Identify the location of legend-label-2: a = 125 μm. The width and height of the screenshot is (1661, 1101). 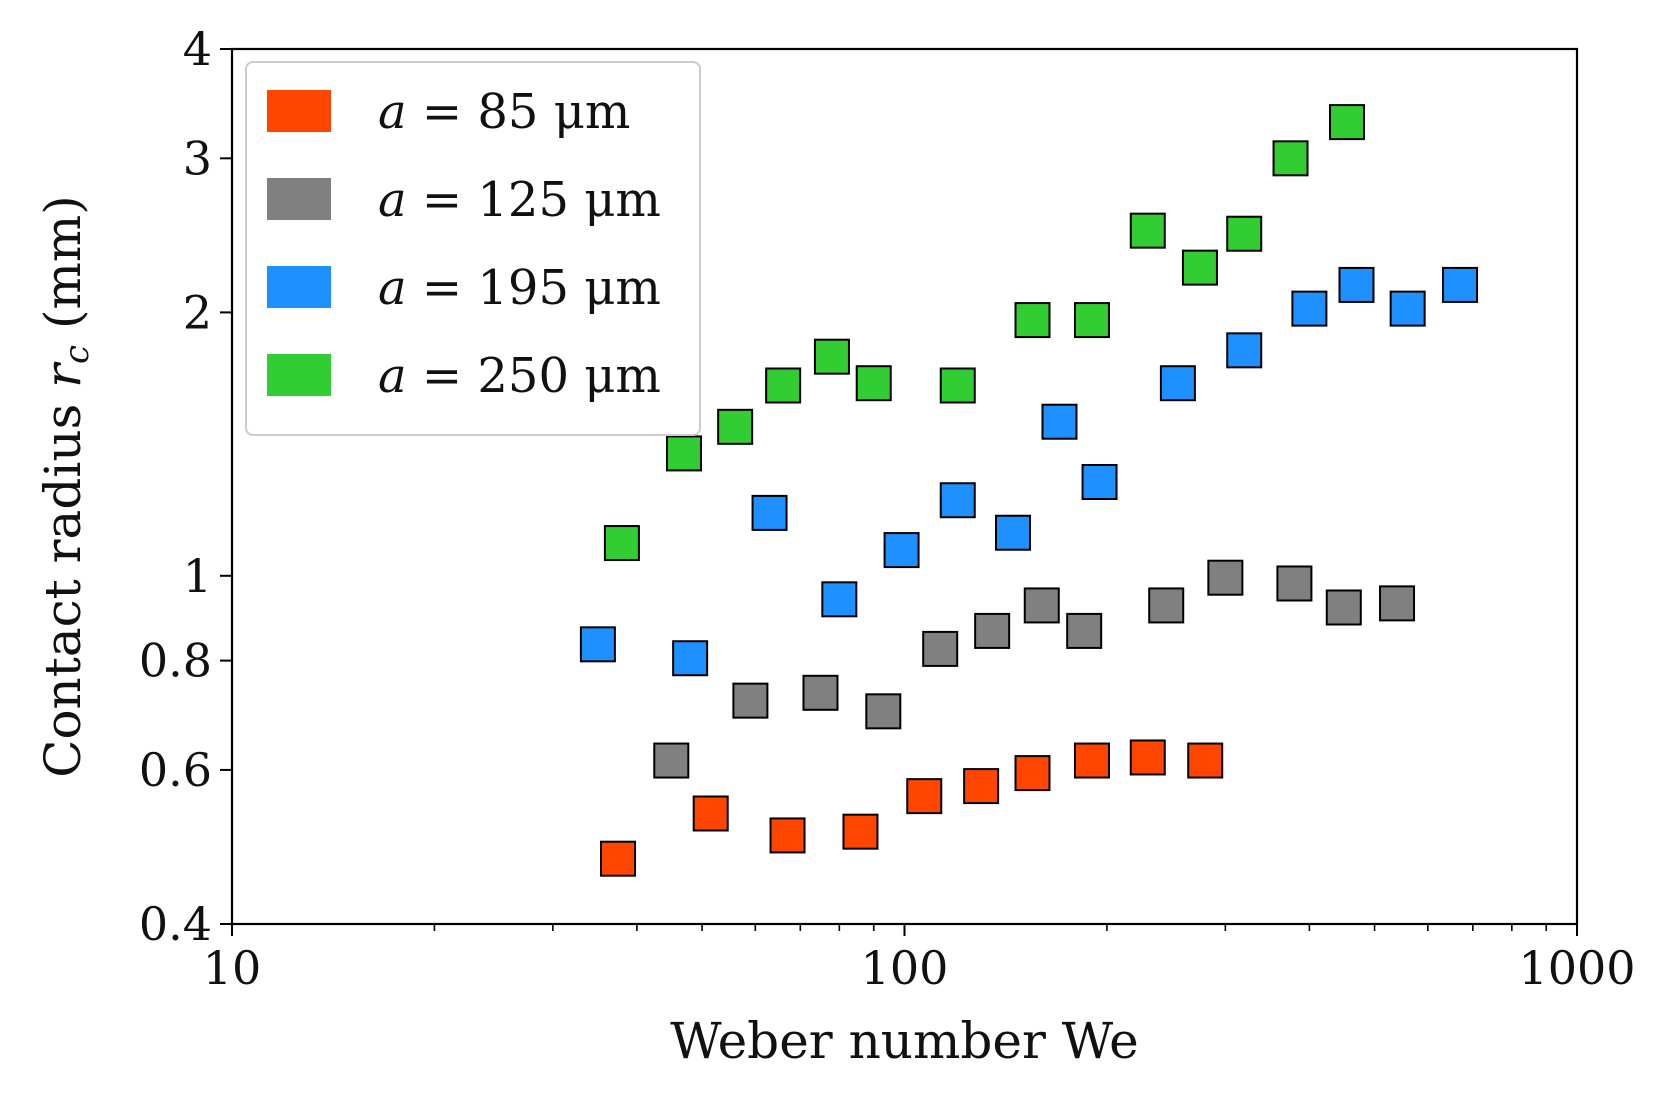
(519, 200).